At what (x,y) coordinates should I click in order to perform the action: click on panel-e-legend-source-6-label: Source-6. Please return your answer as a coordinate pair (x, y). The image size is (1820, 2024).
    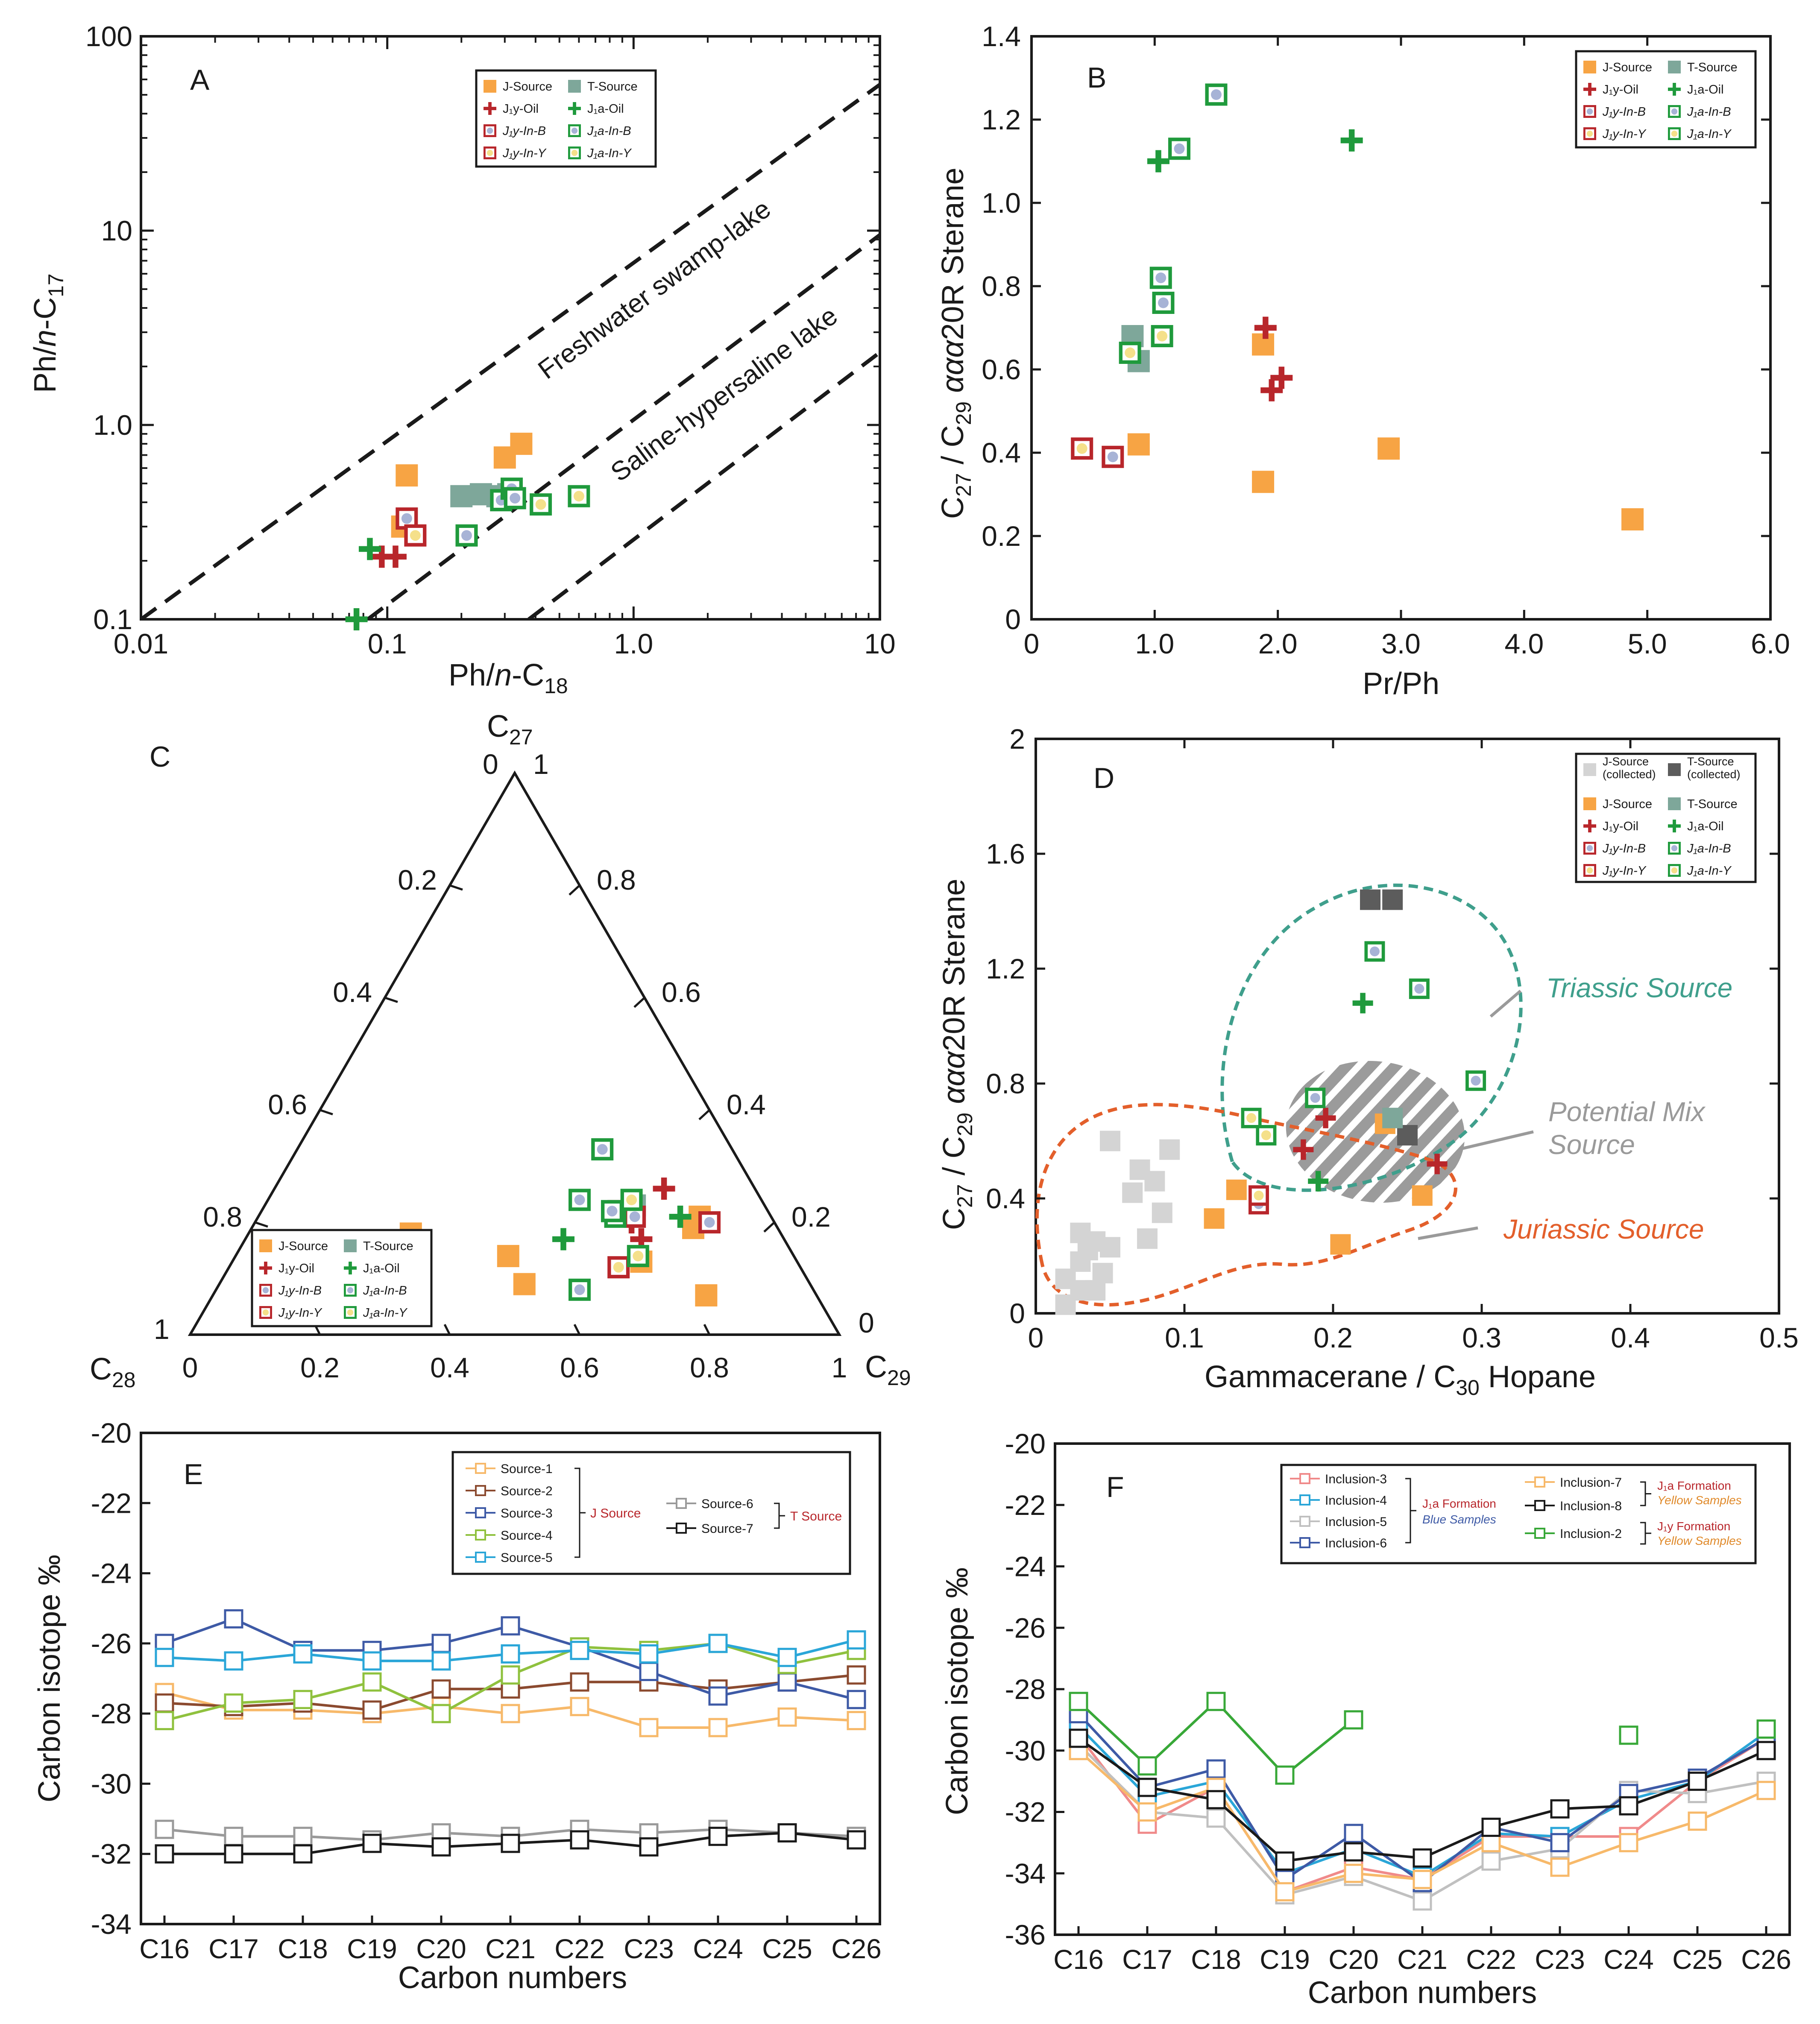
    Looking at the image, I should click on (727, 1504).